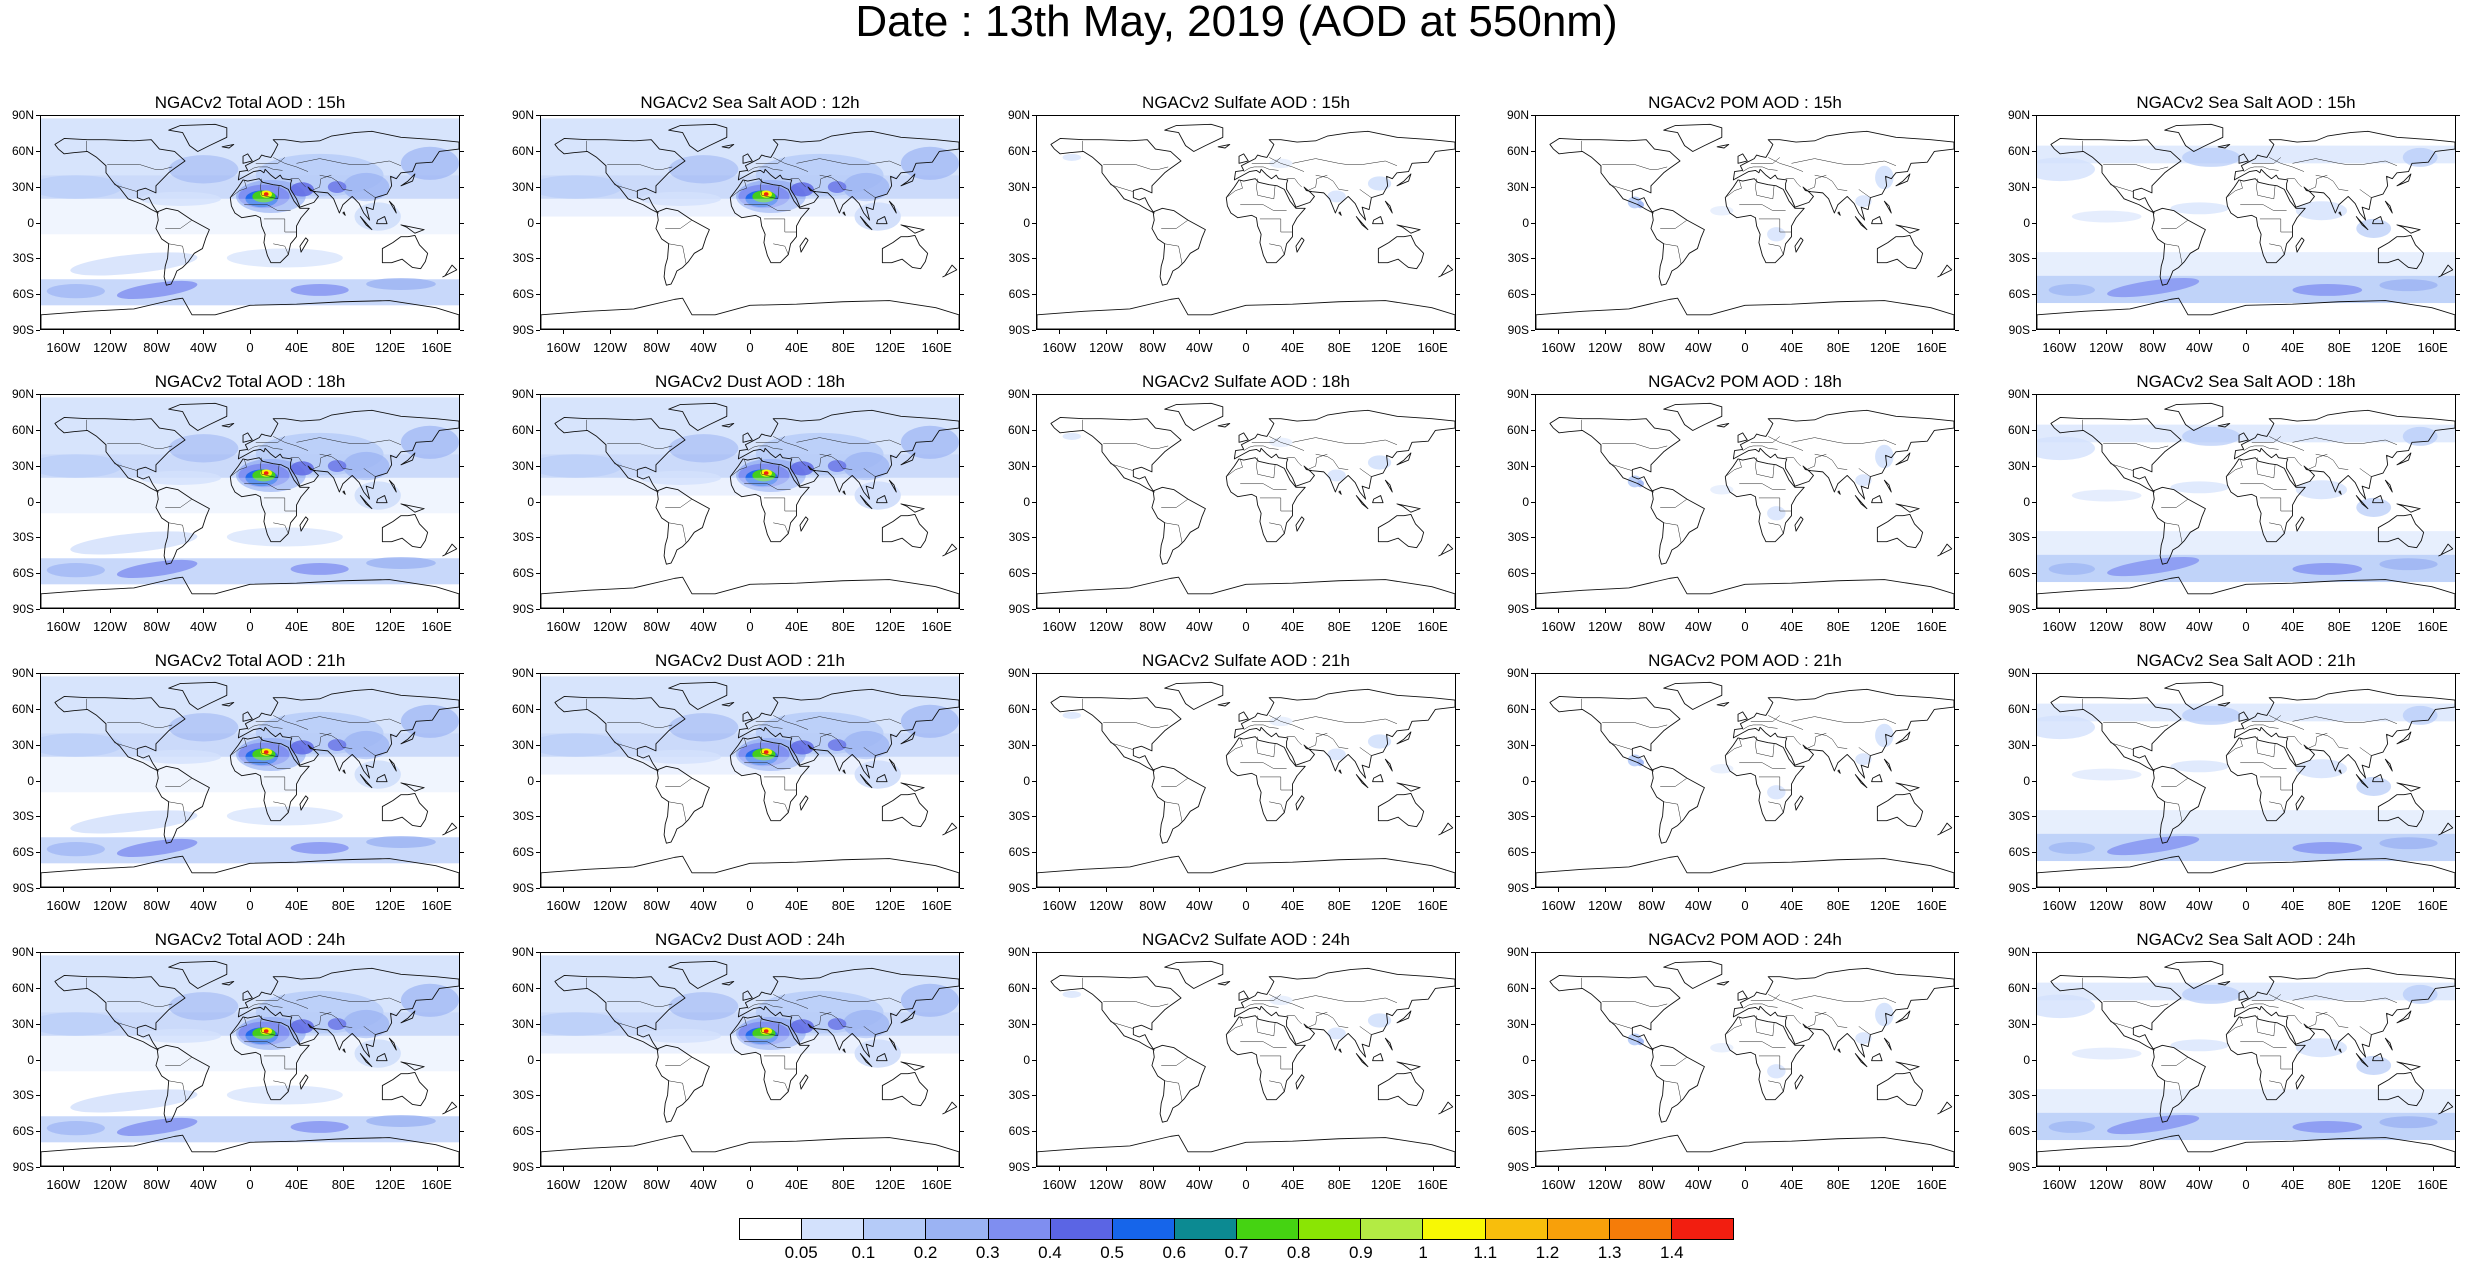 This screenshot has height=1262, width=2473. I want to click on aod-field, so click(2246, 782).